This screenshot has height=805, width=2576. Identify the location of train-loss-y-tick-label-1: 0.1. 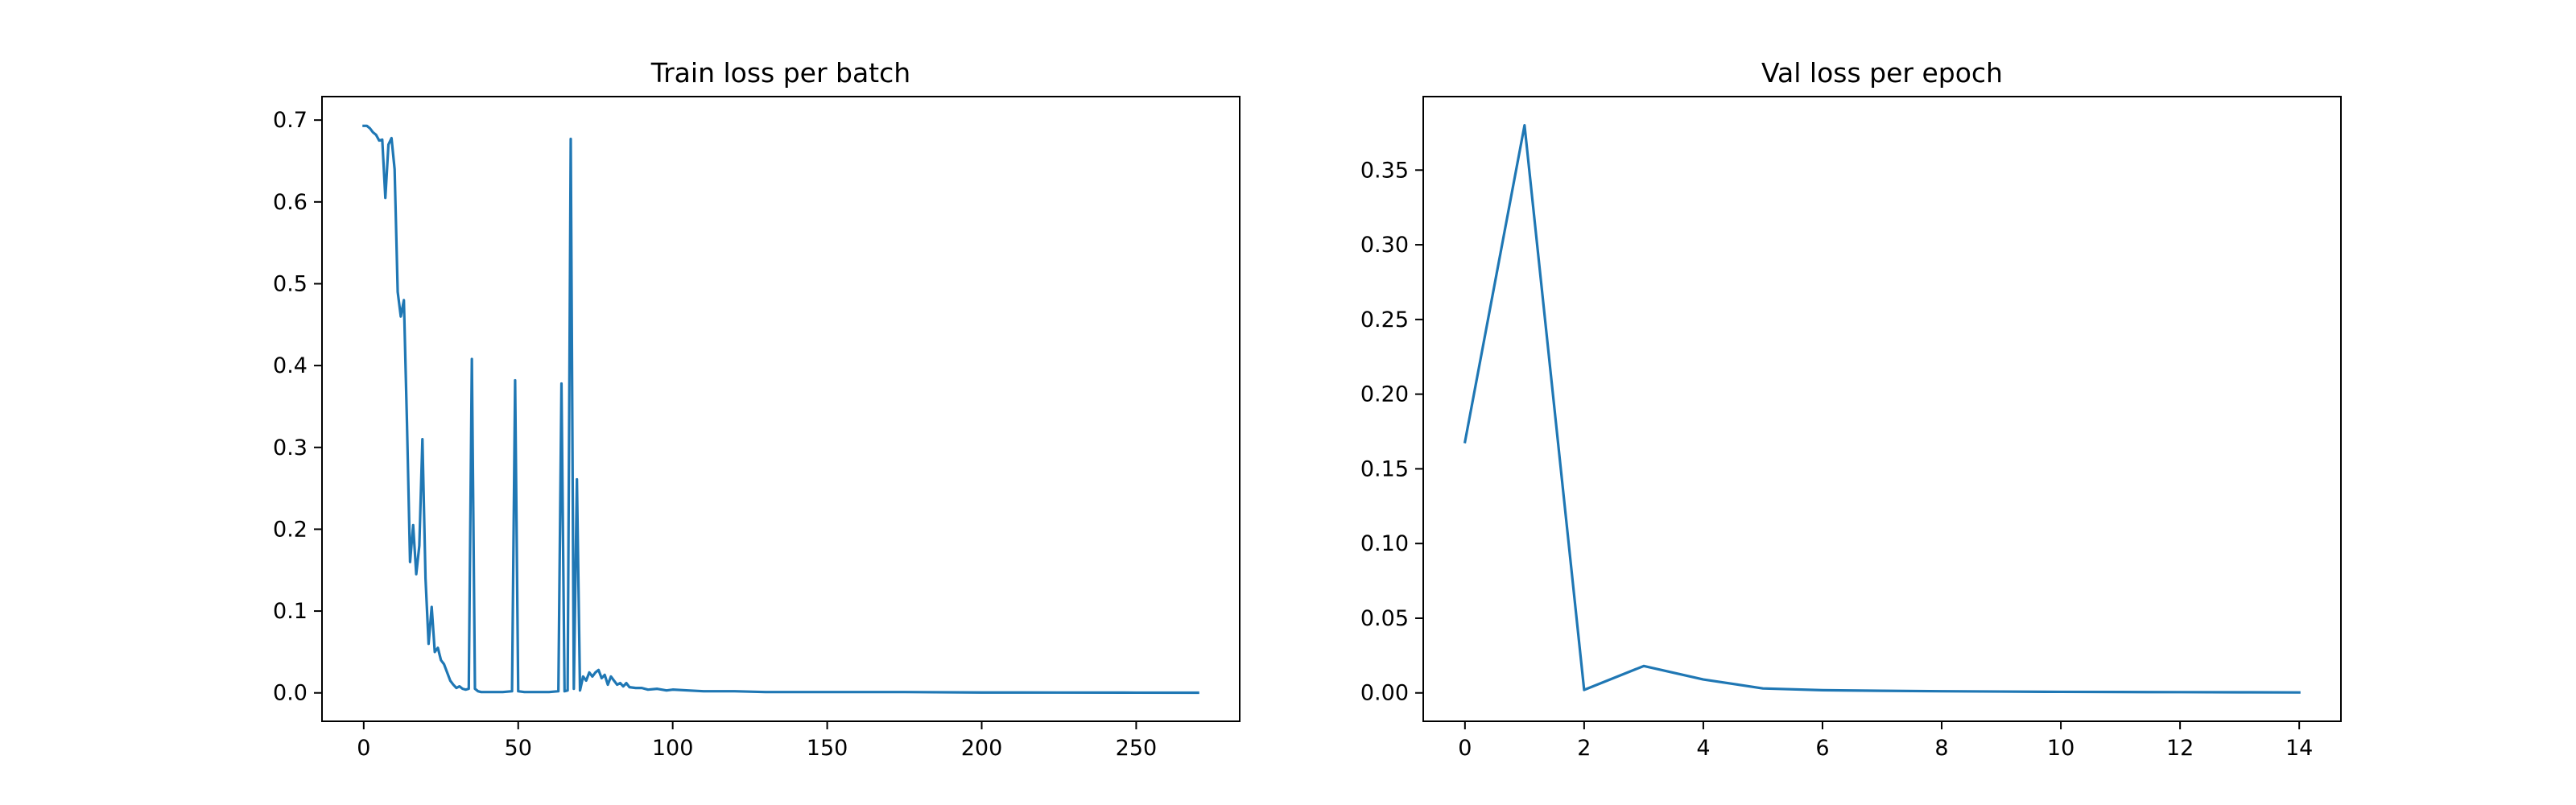
(290, 611).